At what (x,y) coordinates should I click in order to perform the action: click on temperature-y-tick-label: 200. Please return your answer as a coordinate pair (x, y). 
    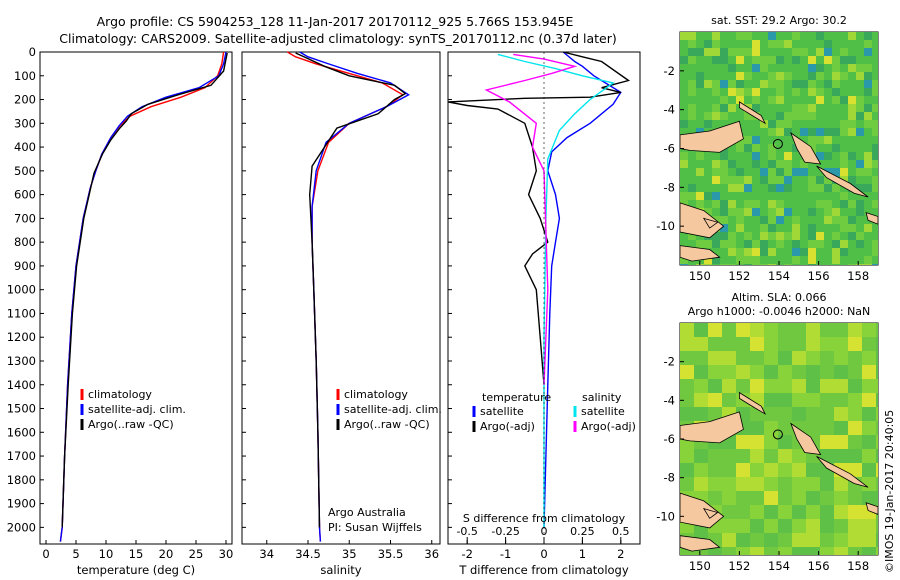
    Looking at the image, I should click on (25, 100).